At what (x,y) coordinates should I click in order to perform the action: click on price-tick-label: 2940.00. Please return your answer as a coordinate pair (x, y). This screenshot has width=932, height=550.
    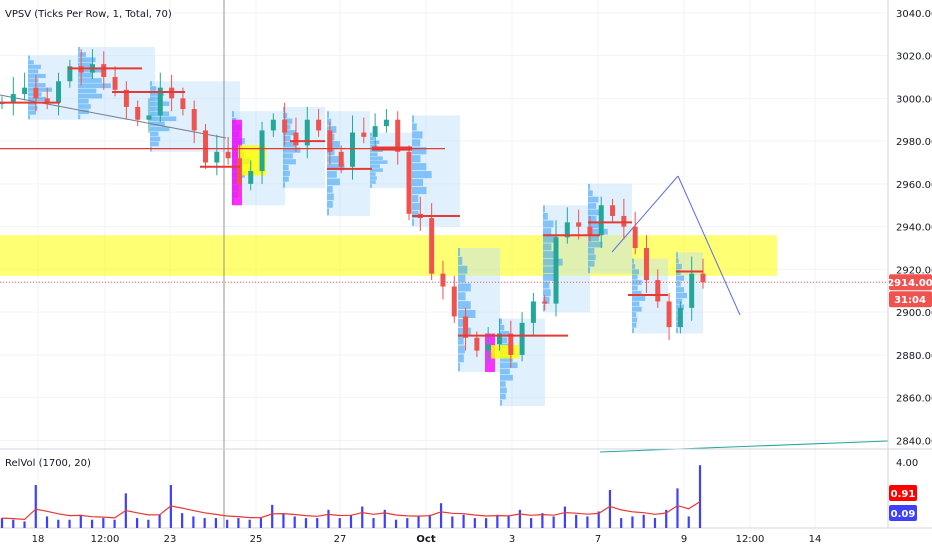
    Looking at the image, I should click on (914, 228).